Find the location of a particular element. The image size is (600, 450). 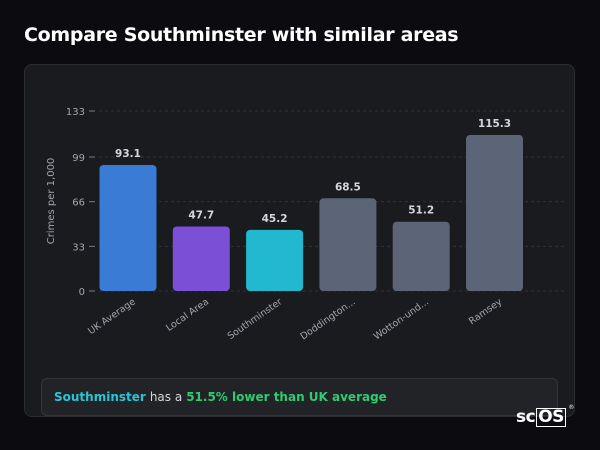

bar-value-label: 47.7 is located at coordinates (201, 215).